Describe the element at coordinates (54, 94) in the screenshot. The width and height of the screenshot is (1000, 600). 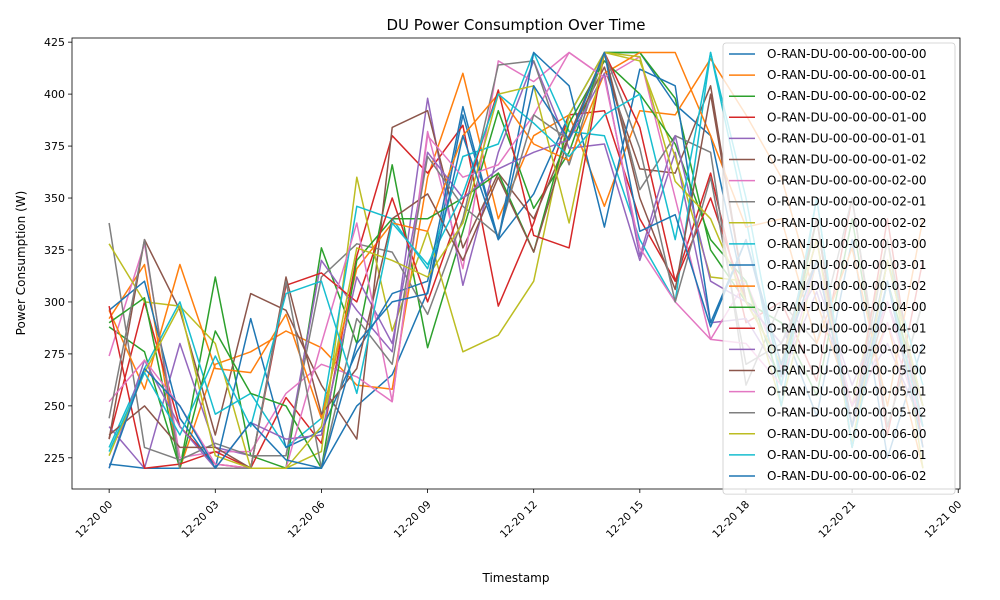
I see `y-tick-label: 400` at that location.